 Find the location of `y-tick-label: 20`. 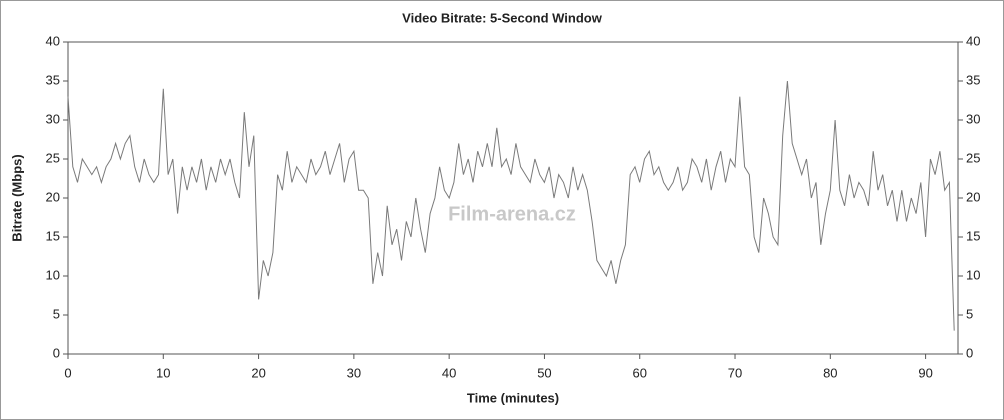

y-tick-label: 20 is located at coordinates (53, 196).